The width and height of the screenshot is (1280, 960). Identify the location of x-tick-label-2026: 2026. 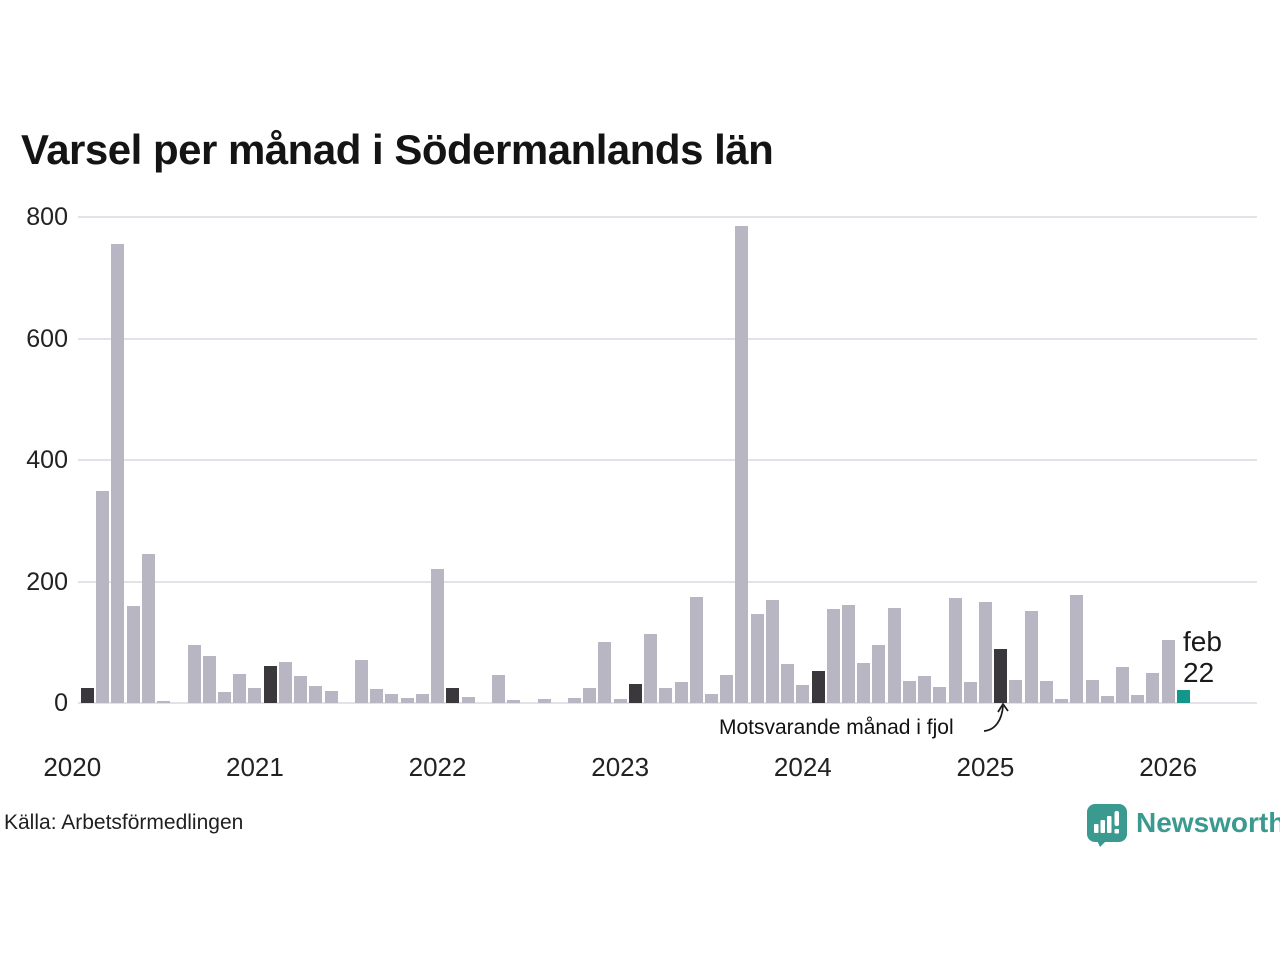
(1168, 767).